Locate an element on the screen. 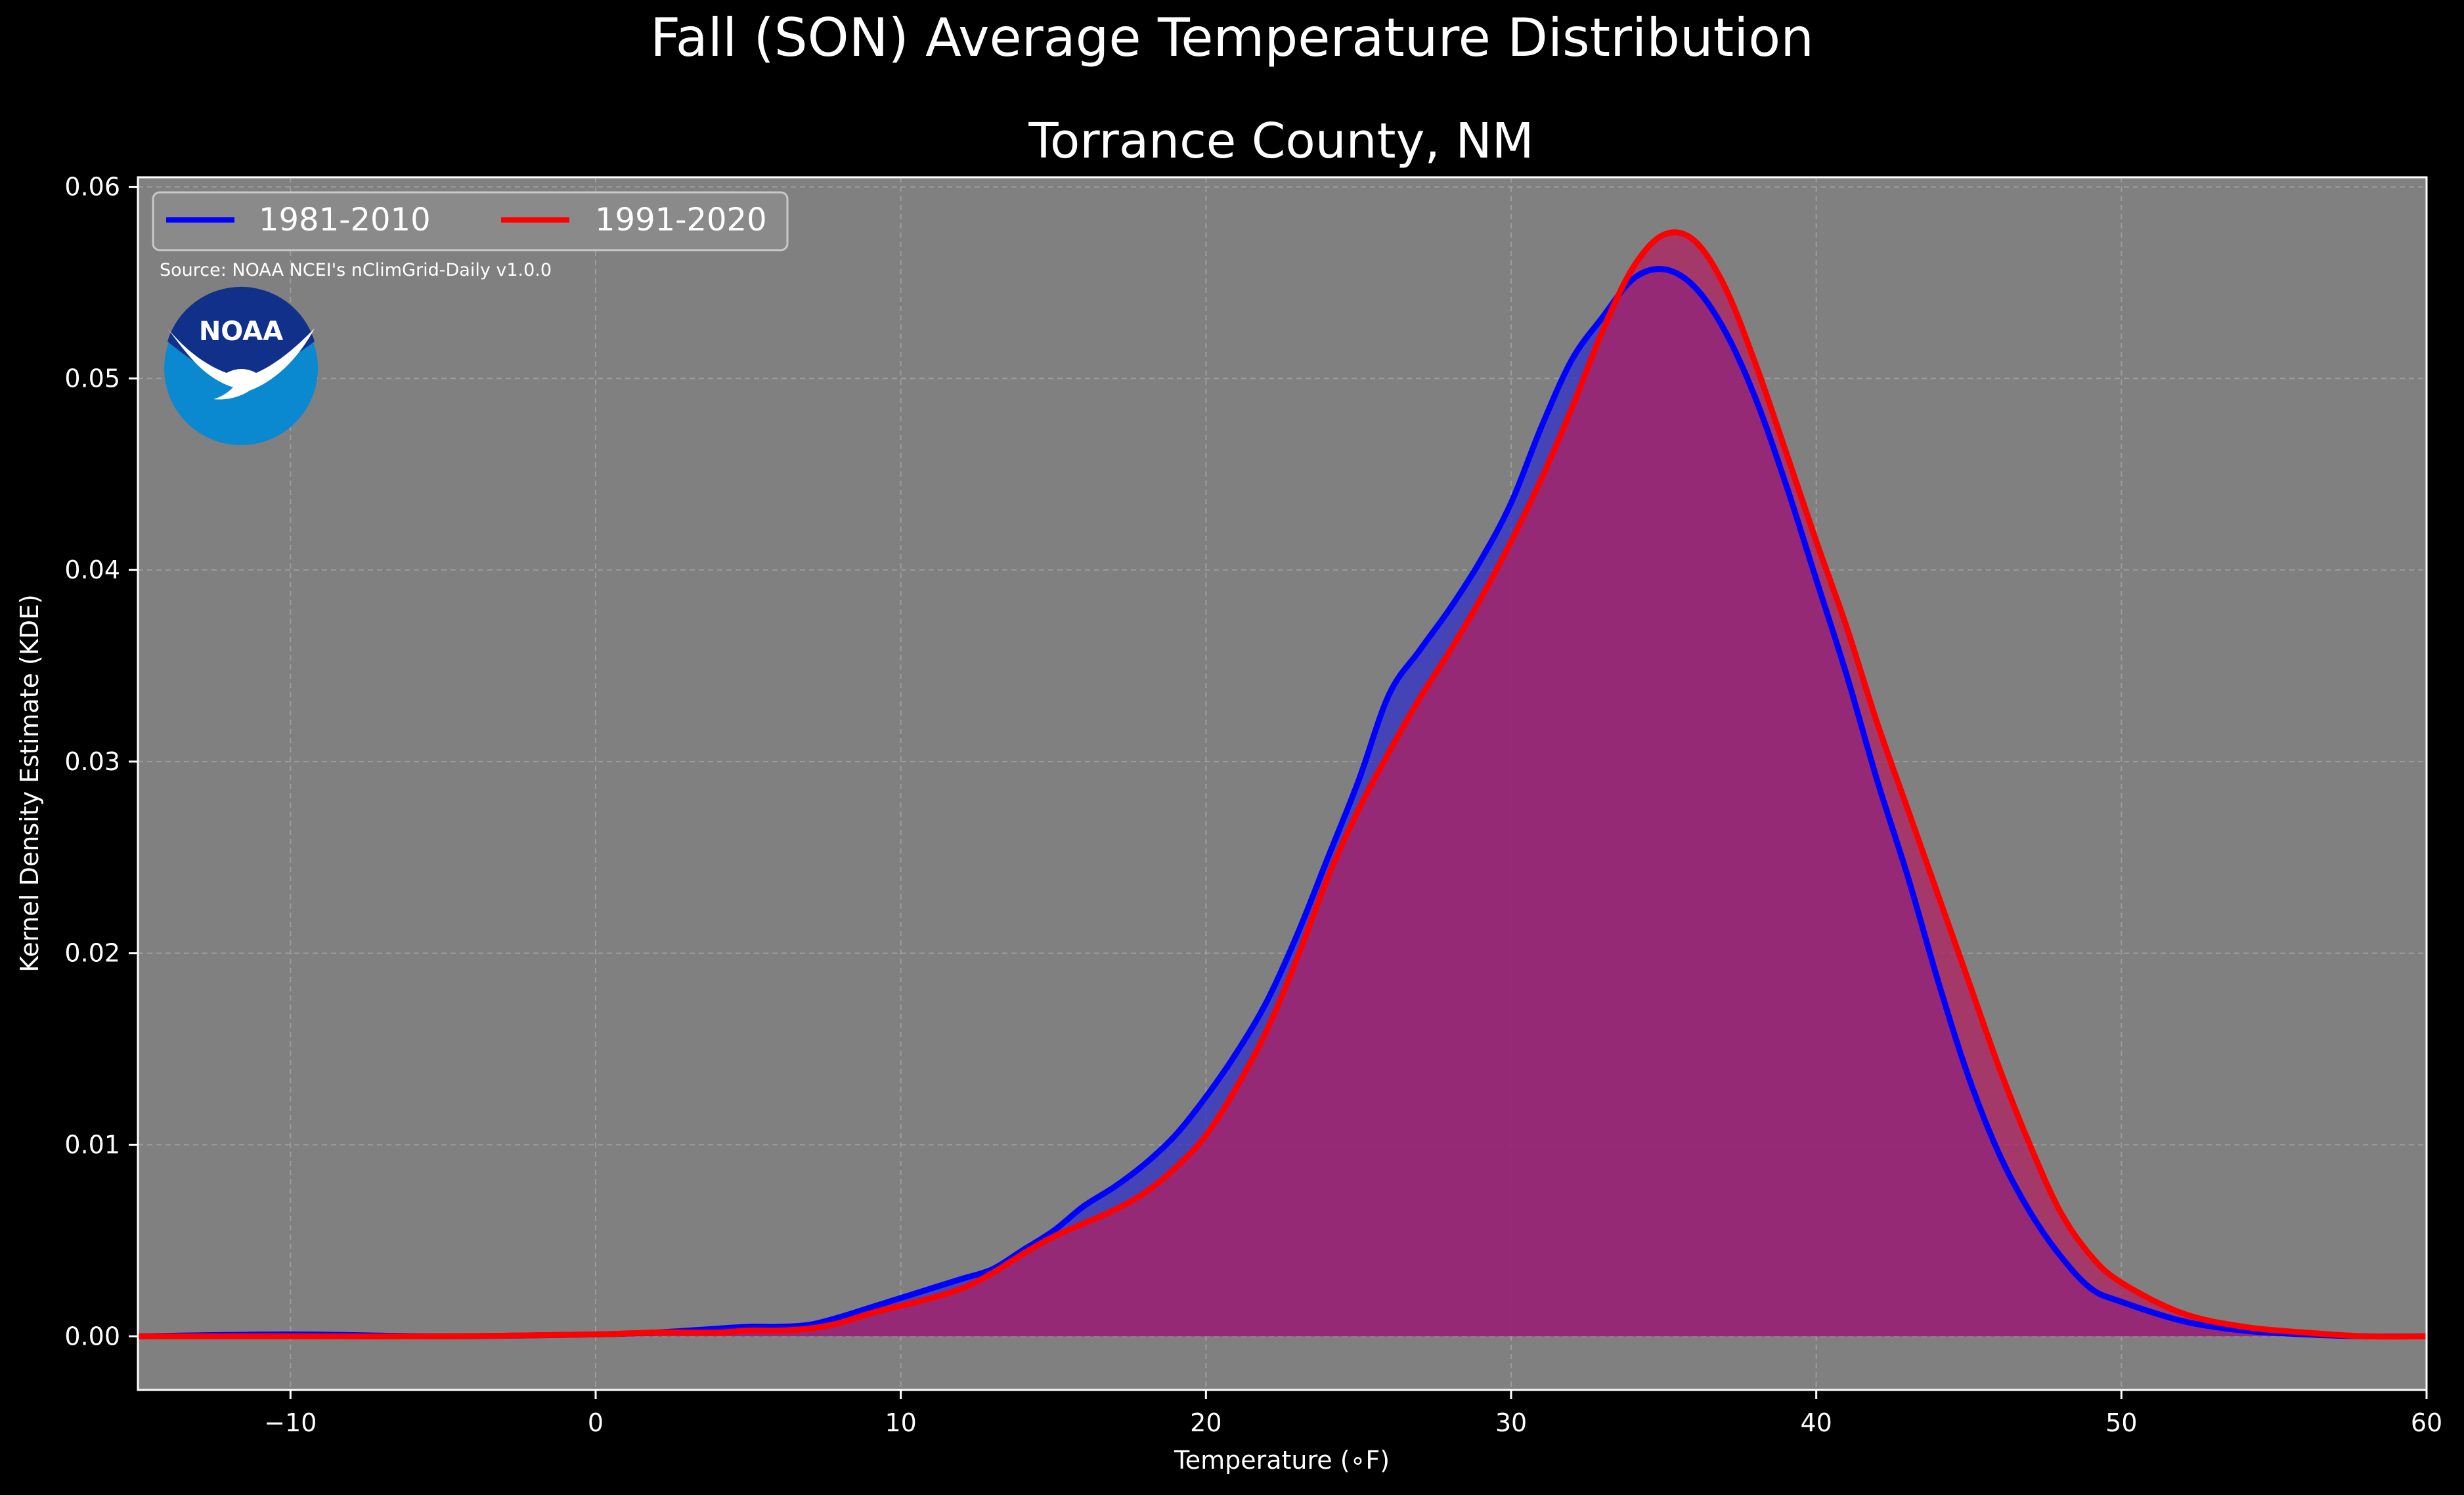 The width and height of the screenshot is (2464, 1495). y-tick-label: 0.02 is located at coordinates (92, 953).